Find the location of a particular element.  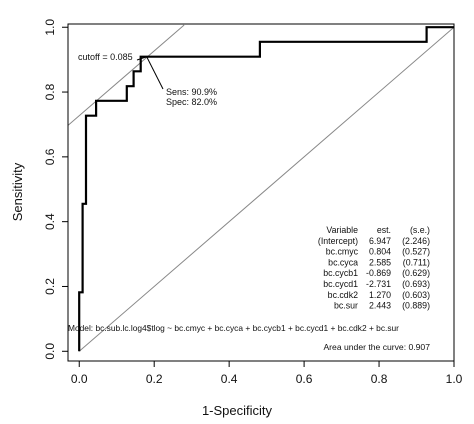

table-cell: (0.711) is located at coordinates (416, 262).